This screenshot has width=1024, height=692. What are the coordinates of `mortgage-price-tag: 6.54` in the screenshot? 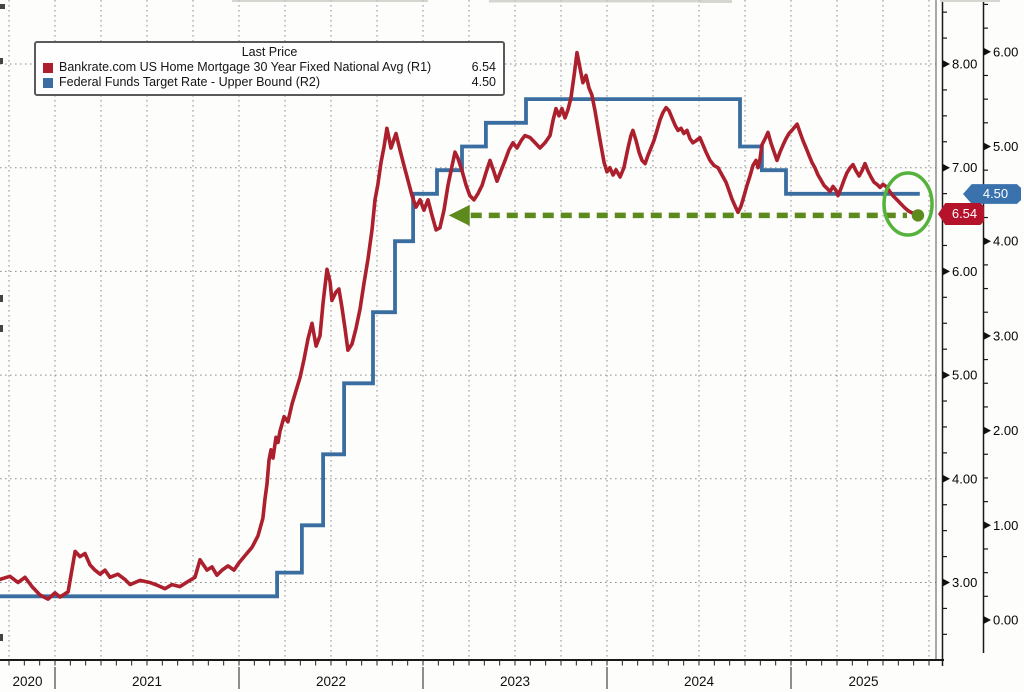 It's located at (961, 214).